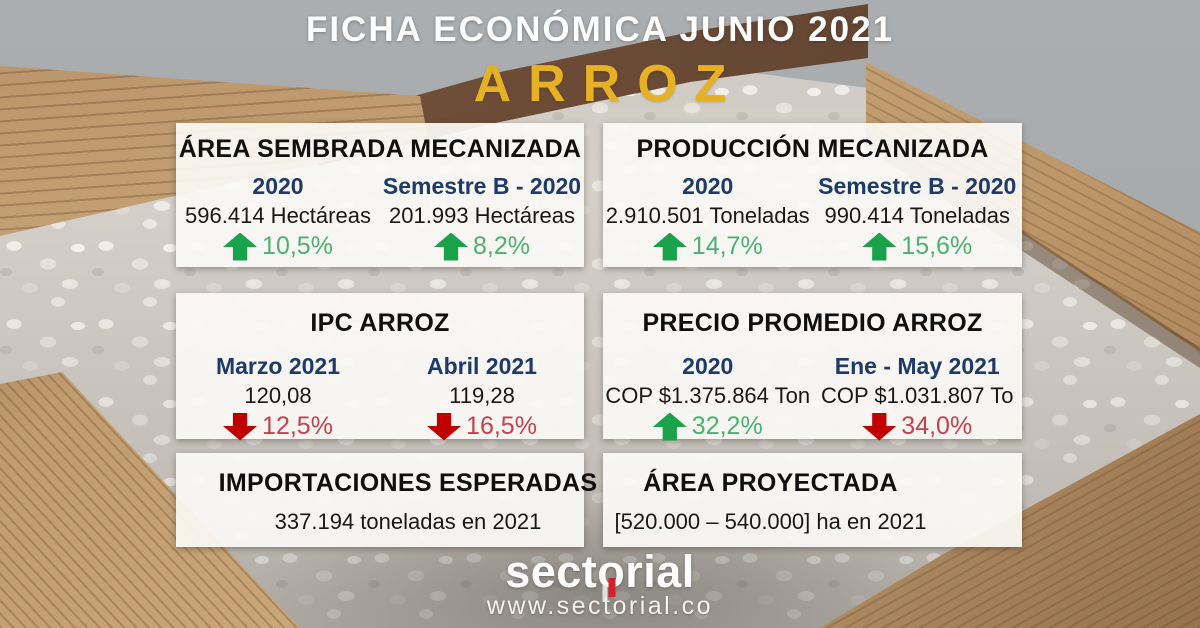  Describe the element at coordinates (408, 521) in the screenshot. I see `card-note: 337.194 toneladas en 2021` at that location.